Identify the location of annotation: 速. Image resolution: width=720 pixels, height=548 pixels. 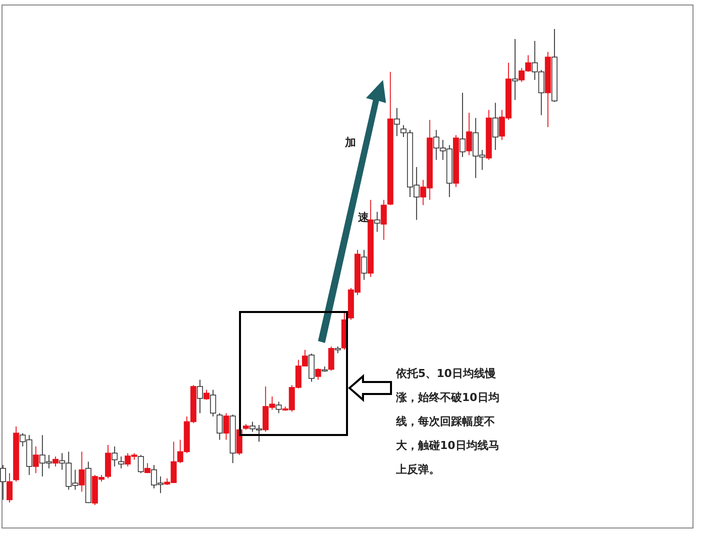
(363, 217).